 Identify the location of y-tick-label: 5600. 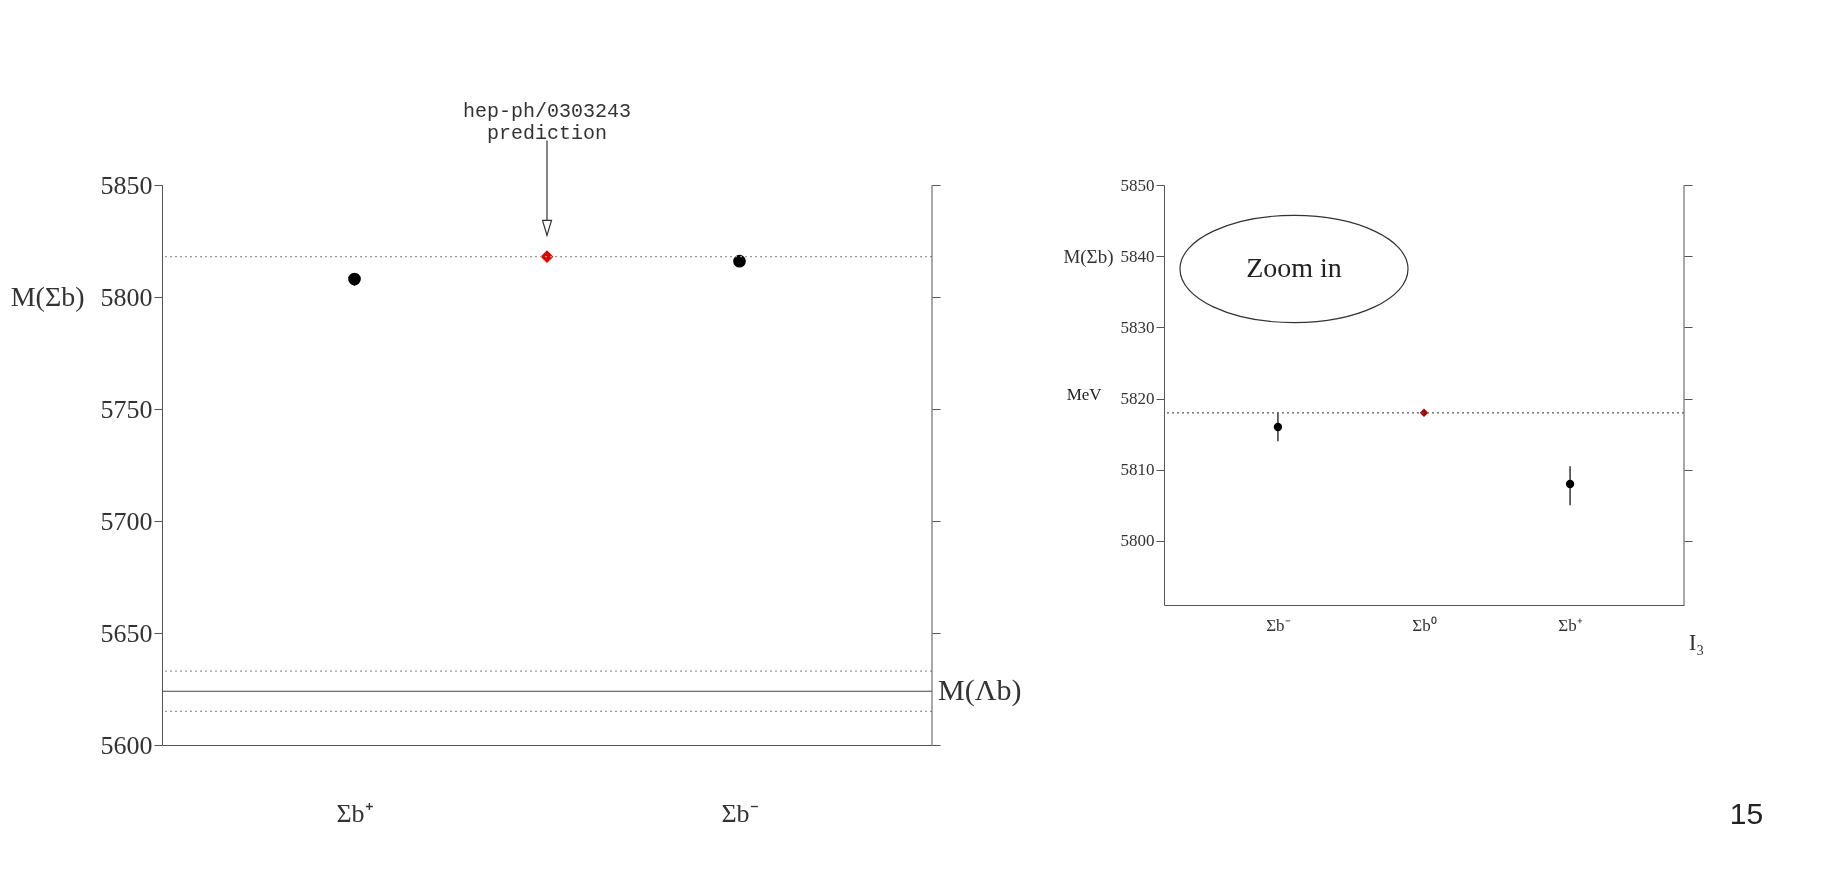
(126, 745).